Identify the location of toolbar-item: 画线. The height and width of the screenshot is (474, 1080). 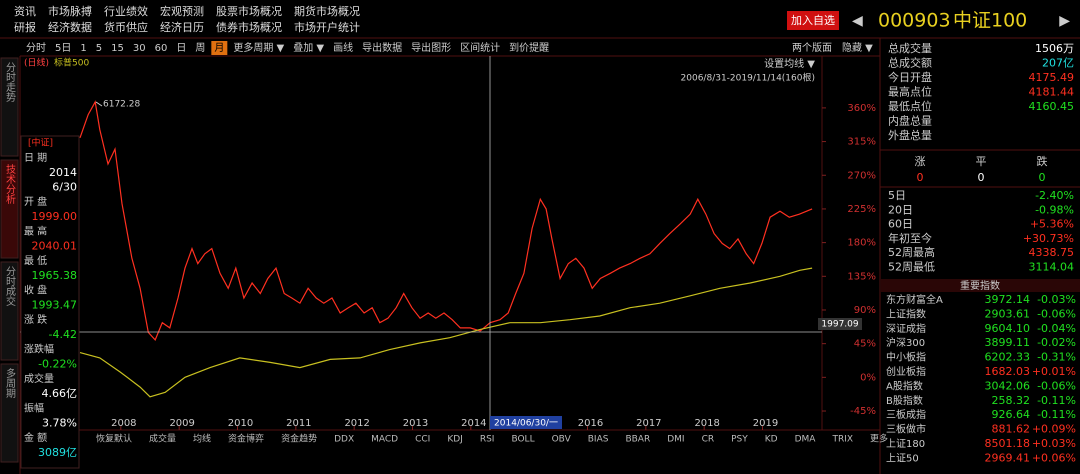
(343, 47).